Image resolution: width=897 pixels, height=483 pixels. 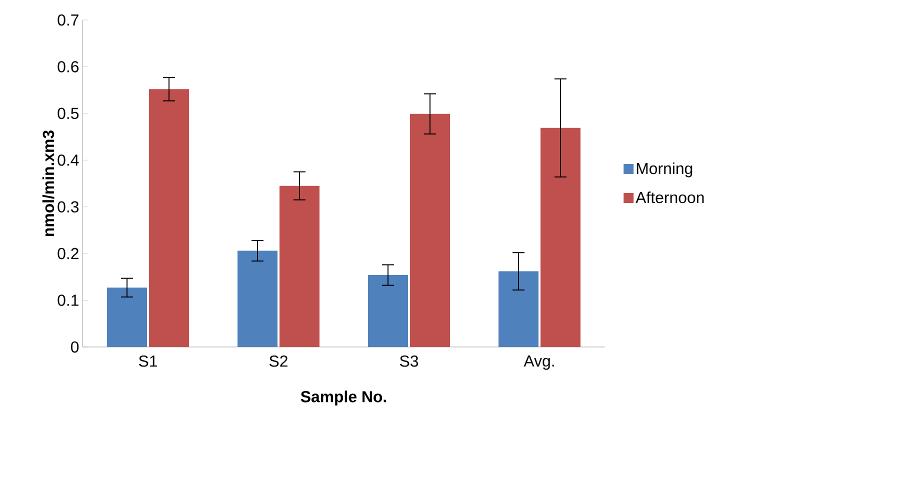 What do you see at coordinates (68, 206) in the screenshot?
I see `y-tick-label: 0.3` at bounding box center [68, 206].